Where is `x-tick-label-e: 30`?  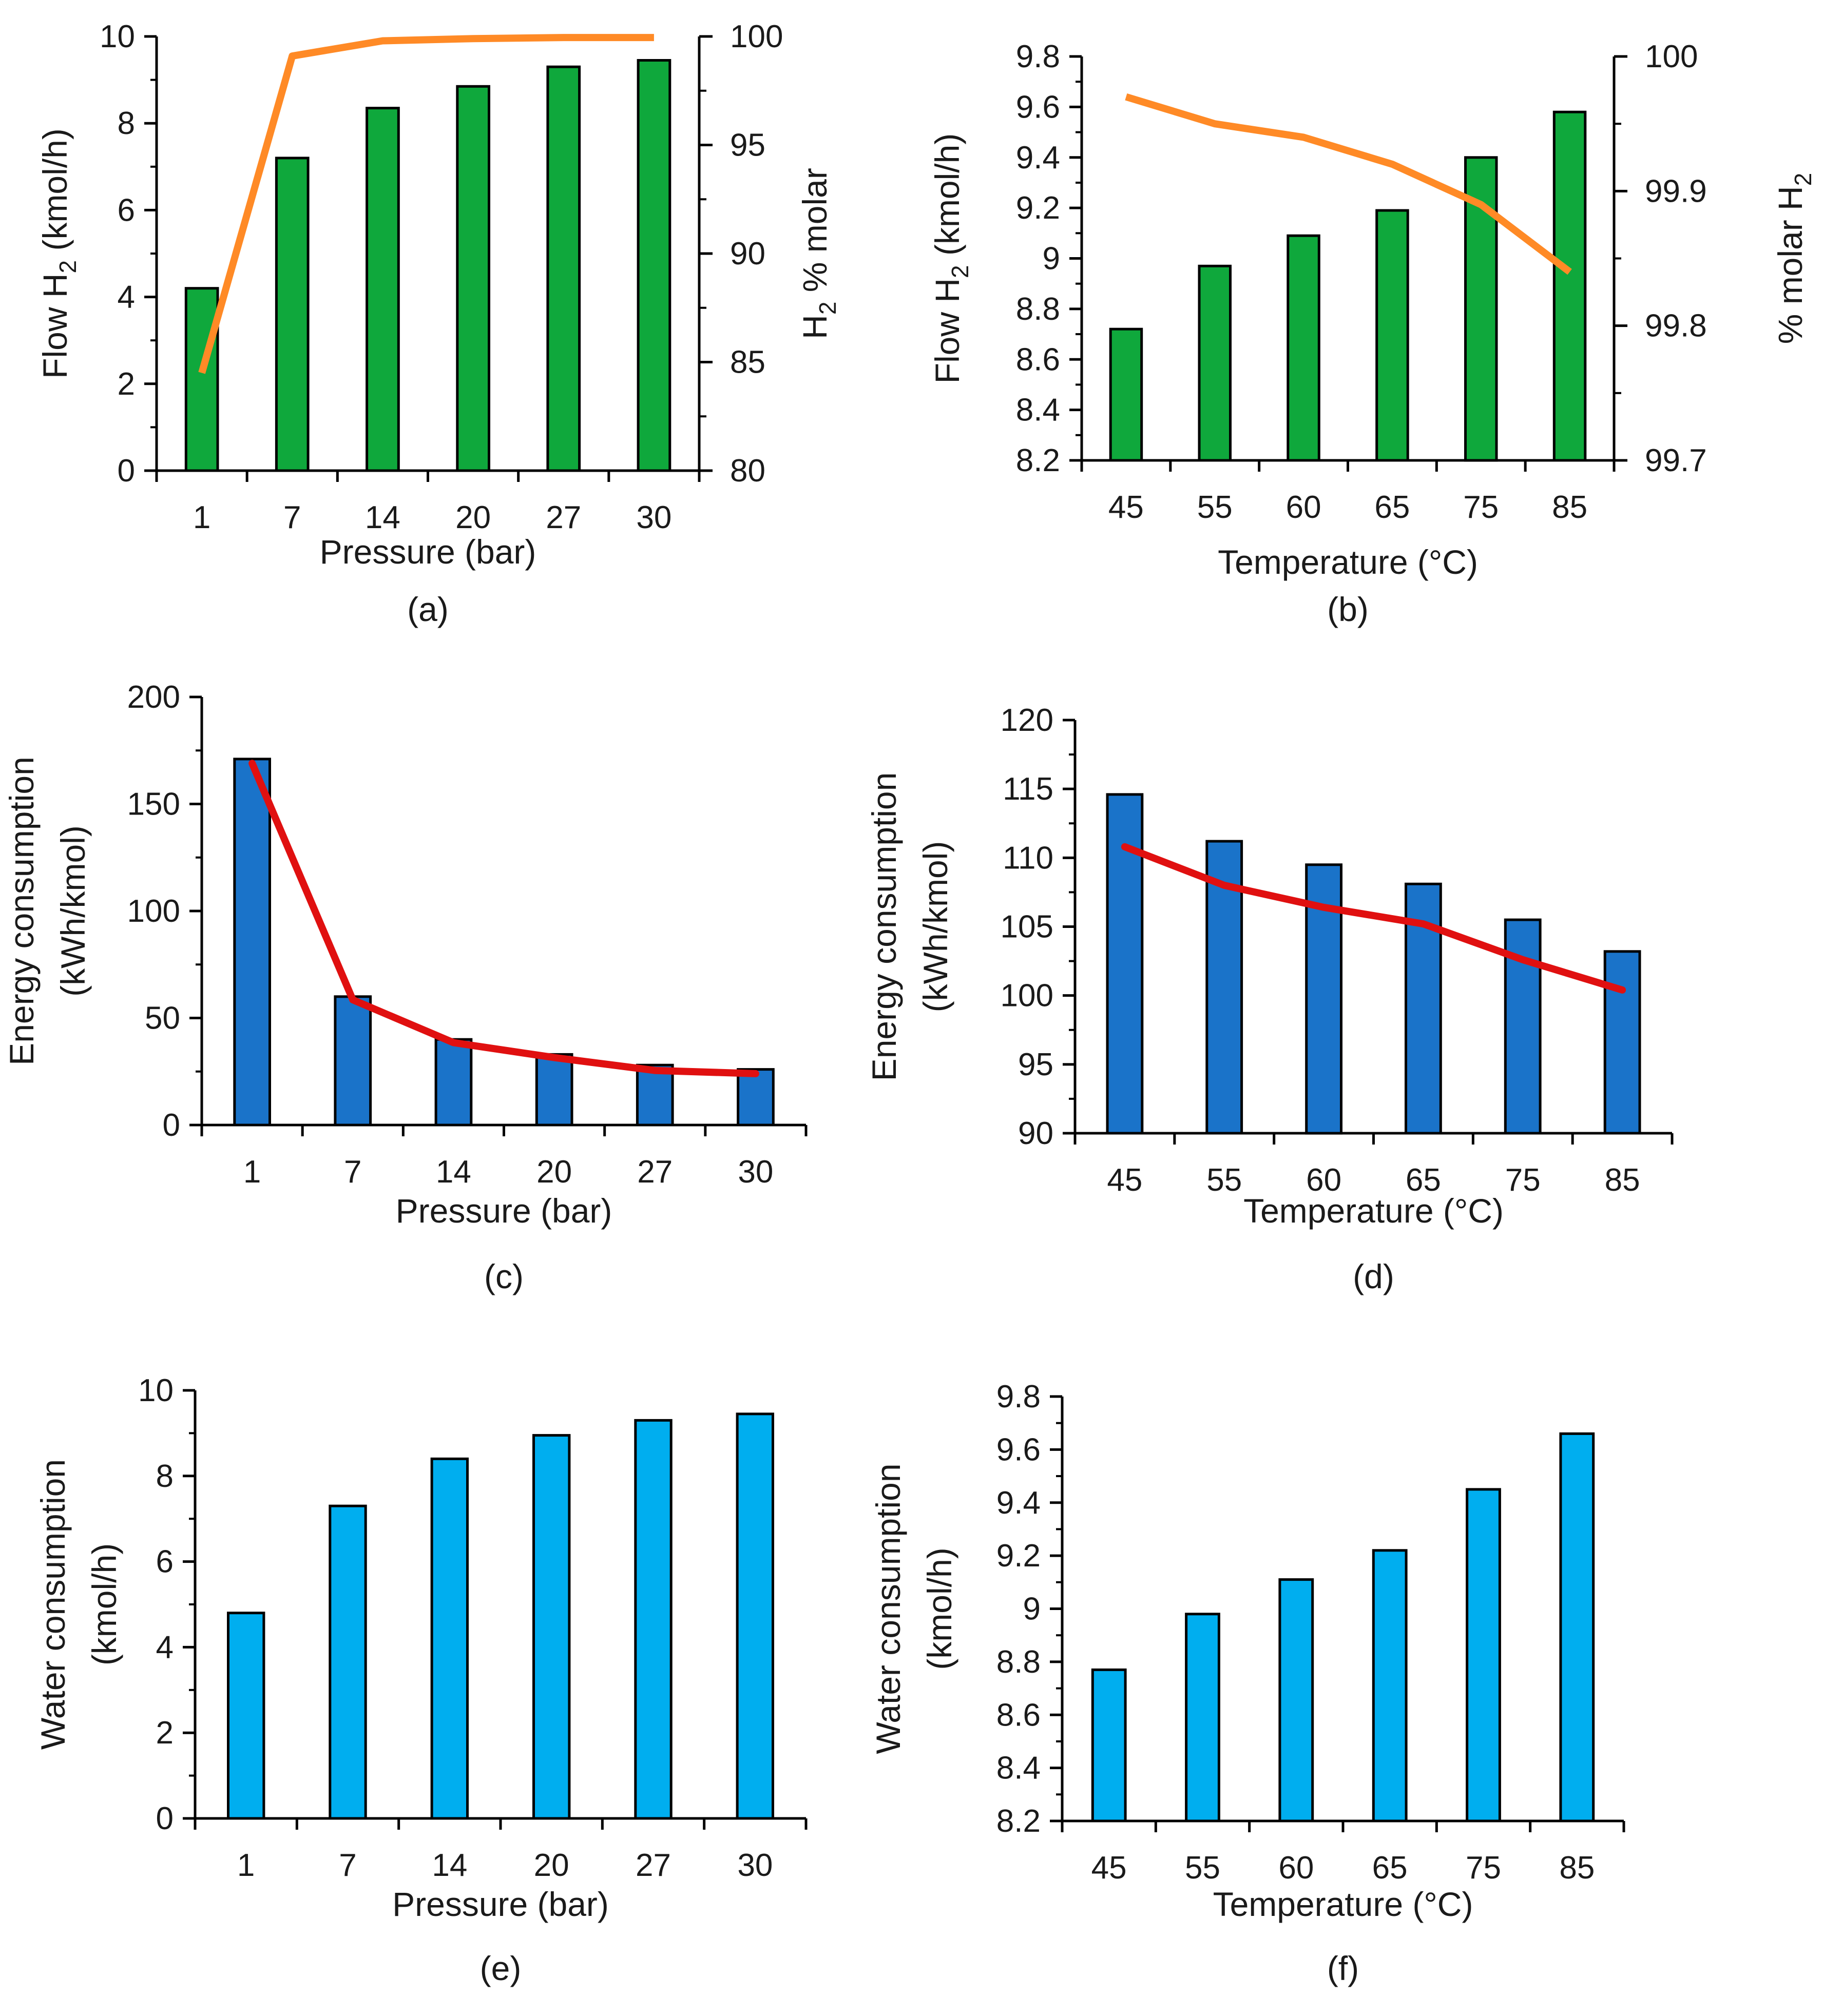
x-tick-label-e: 30 is located at coordinates (755, 1865).